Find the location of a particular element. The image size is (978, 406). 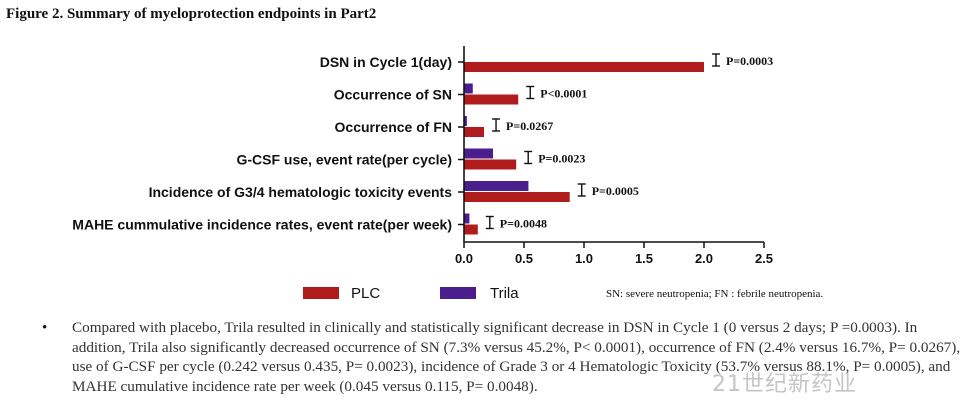

category-label: G-CSF use, event rate(per cycle) is located at coordinates (344, 160).